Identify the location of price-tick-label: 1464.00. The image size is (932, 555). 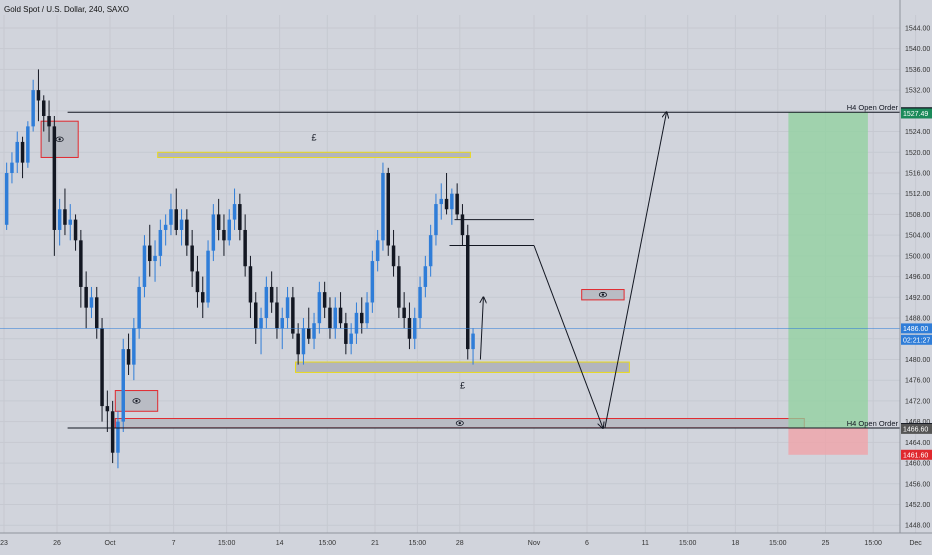
(917, 443).